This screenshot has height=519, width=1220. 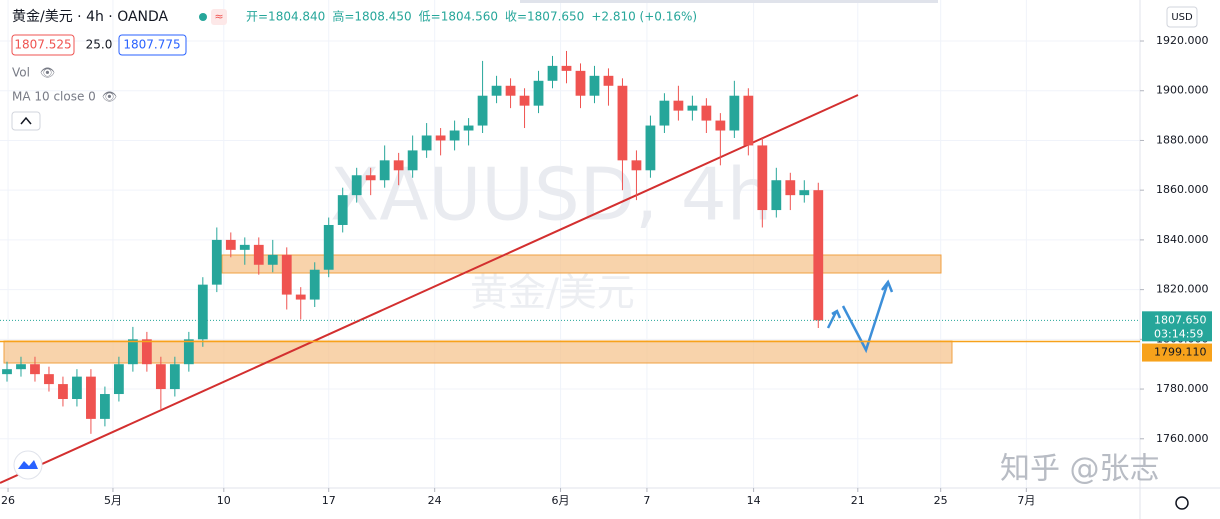 I want to click on collapse-icon, so click(x=26, y=120).